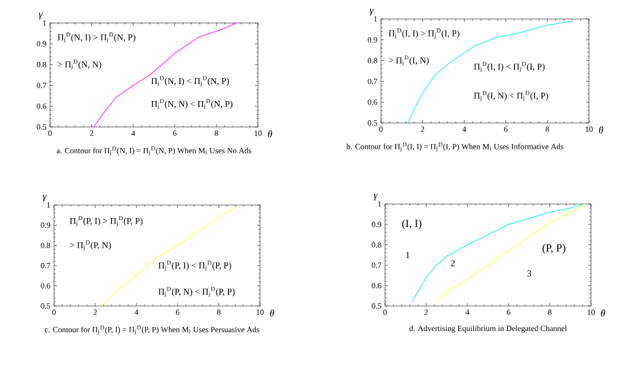 The height and width of the screenshot is (375, 635). I want to click on annotation: Π$_{j}$$^{D}$(I, N) < Π$_{j}$$^{D}$(I, P), so click(511, 95).